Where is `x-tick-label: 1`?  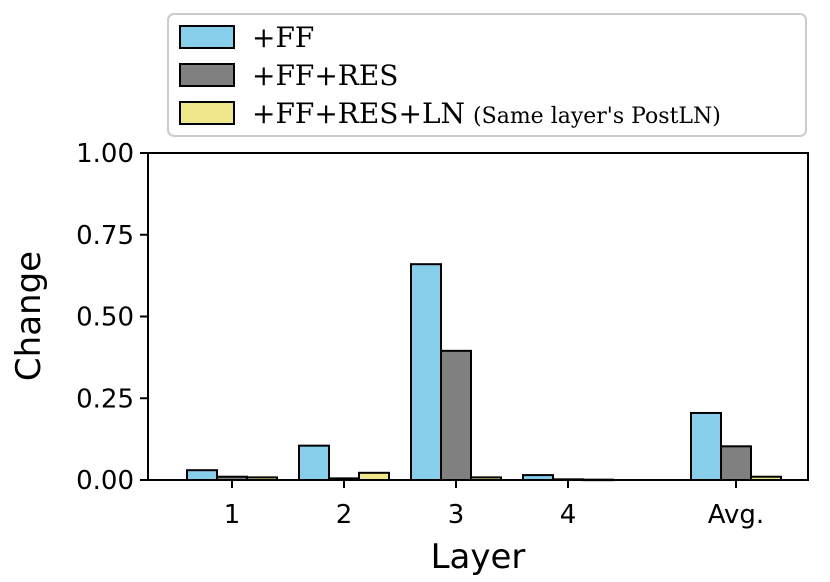
x-tick-label: 1 is located at coordinates (232, 515).